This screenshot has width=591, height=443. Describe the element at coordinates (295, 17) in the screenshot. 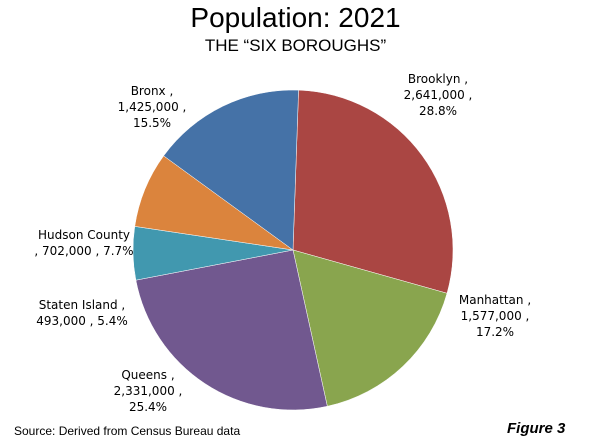

I see `chart-title: Population: 2021` at that location.